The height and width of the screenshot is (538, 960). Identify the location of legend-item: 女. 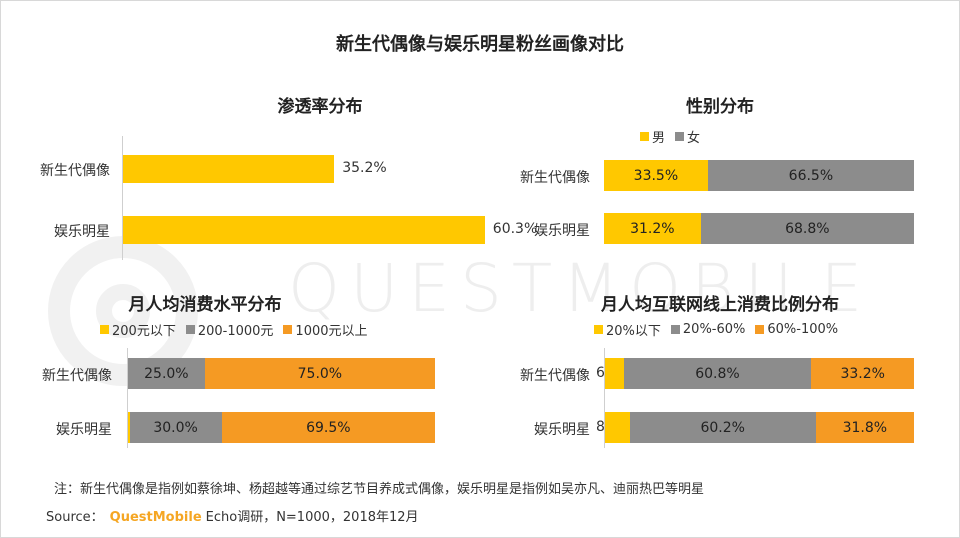
(687, 136).